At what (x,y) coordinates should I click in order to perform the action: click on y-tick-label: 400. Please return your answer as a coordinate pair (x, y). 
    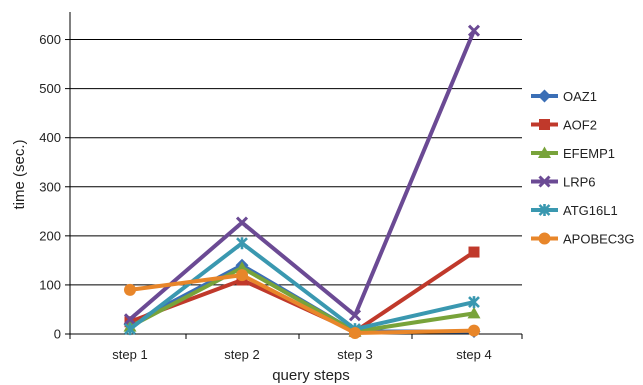
    Looking at the image, I should click on (50, 137).